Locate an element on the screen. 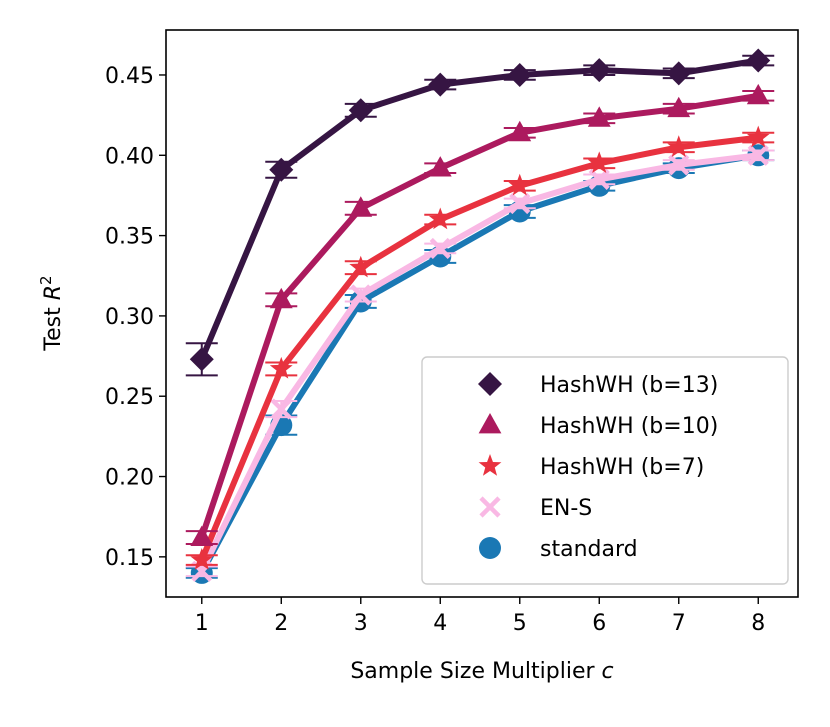  y-tick-label: 0.45 is located at coordinates (129, 76).